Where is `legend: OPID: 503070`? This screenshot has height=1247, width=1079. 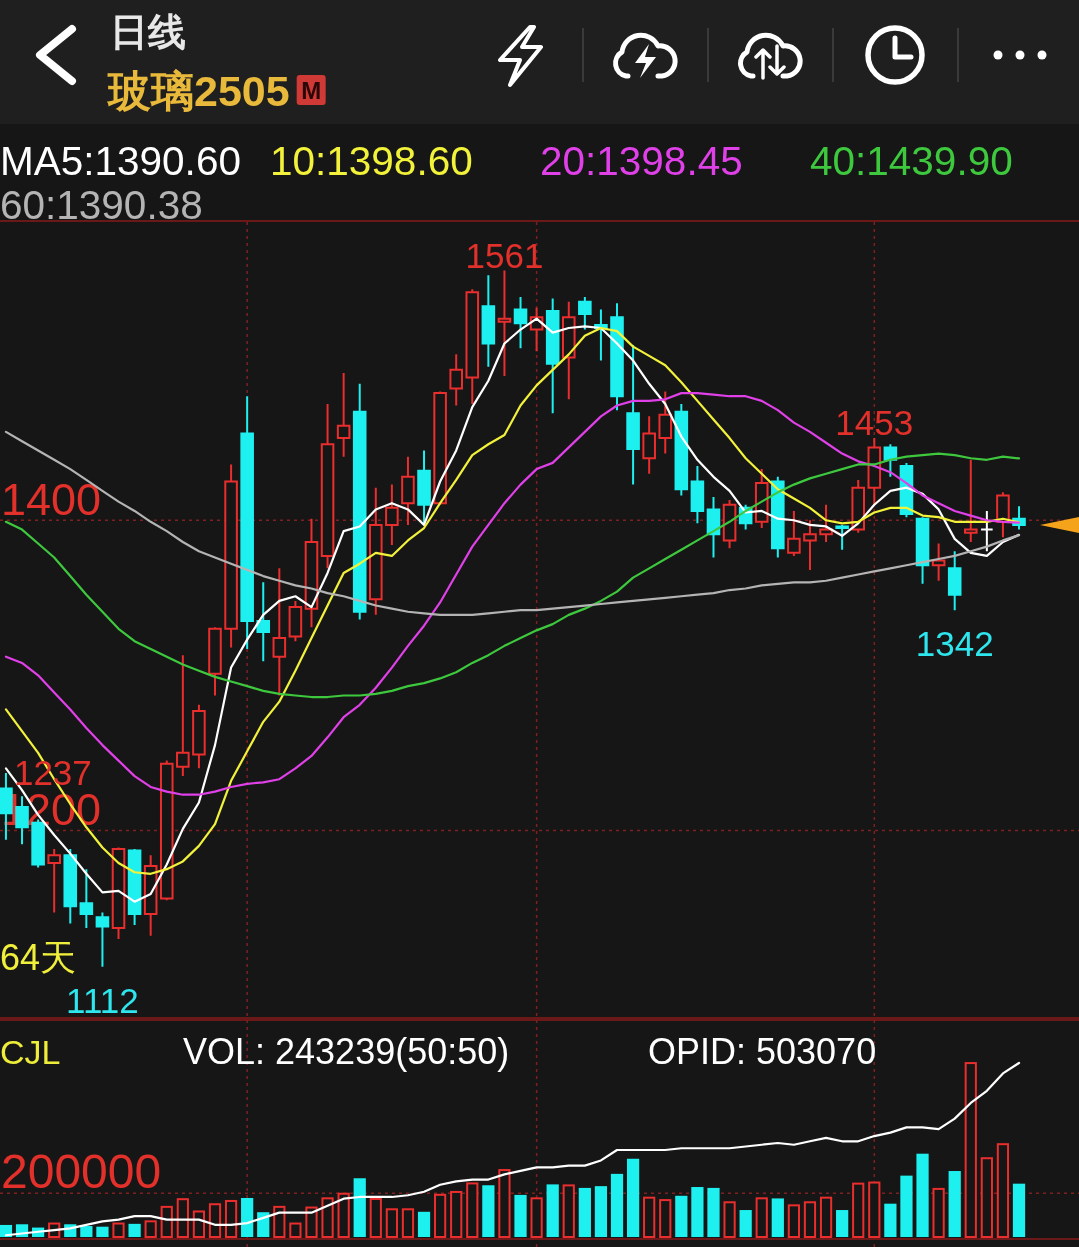
legend: OPID: 503070 is located at coordinates (762, 1051).